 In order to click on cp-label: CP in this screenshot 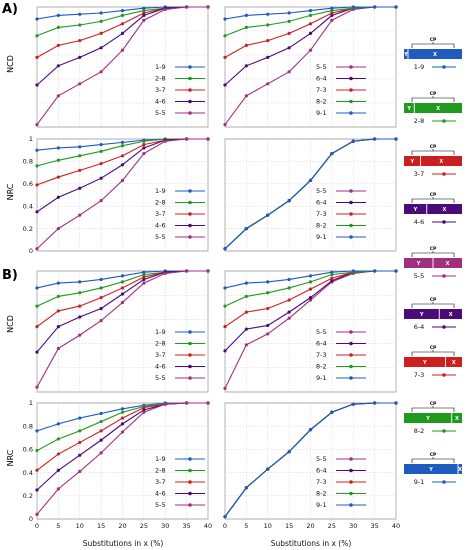, I will do `click(433, 300)`.